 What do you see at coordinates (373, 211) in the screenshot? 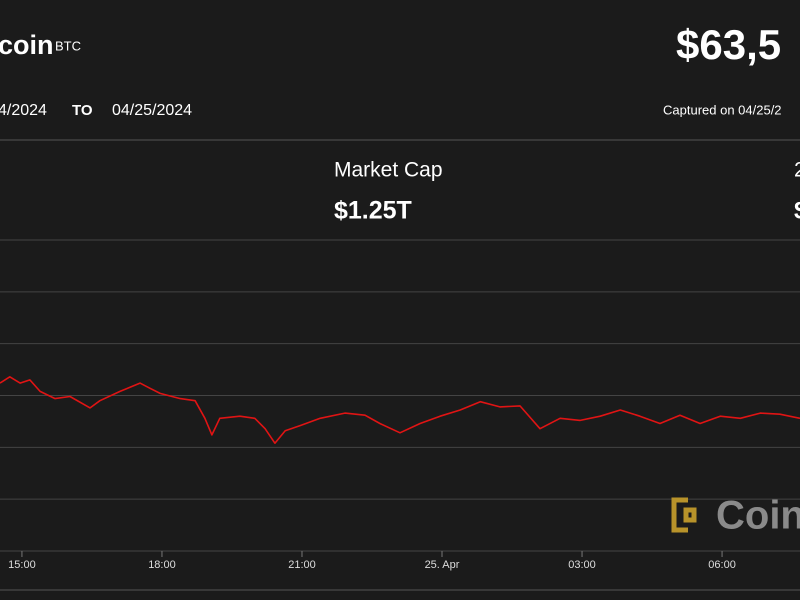
I see `stat-value: $1.25T` at bounding box center [373, 211].